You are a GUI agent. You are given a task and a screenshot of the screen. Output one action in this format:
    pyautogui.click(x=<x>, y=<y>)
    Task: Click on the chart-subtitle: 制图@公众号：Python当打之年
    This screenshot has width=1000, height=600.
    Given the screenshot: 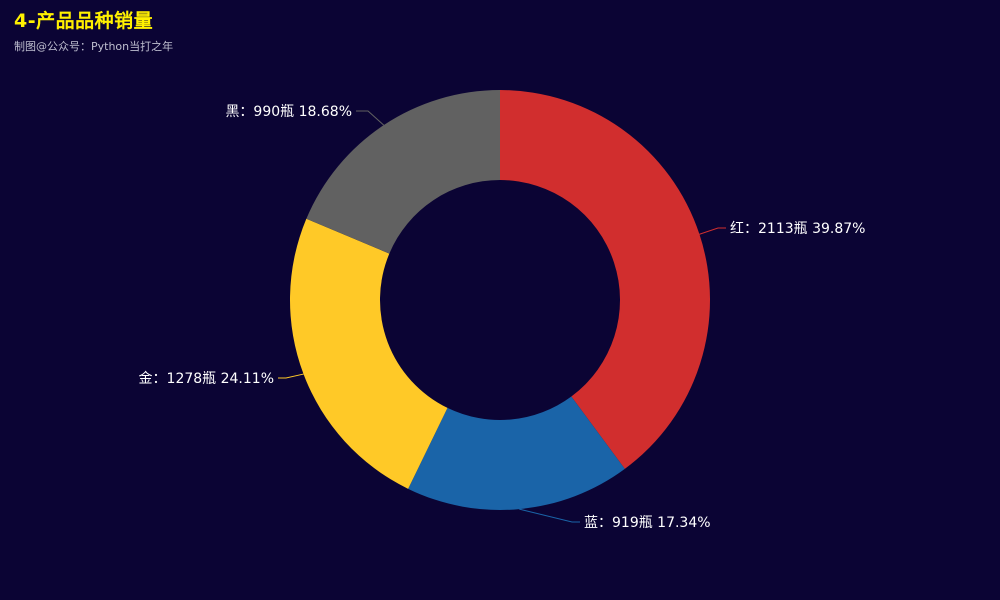 What is the action you would take?
    pyautogui.click(x=94, y=46)
    